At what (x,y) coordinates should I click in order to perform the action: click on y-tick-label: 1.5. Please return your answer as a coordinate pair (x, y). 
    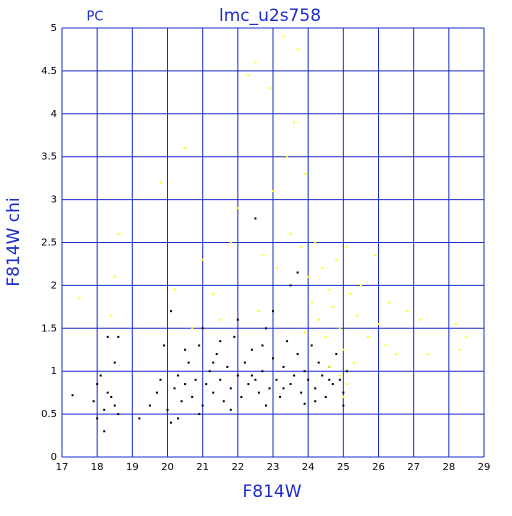
    Looking at the image, I should click on (49, 328).